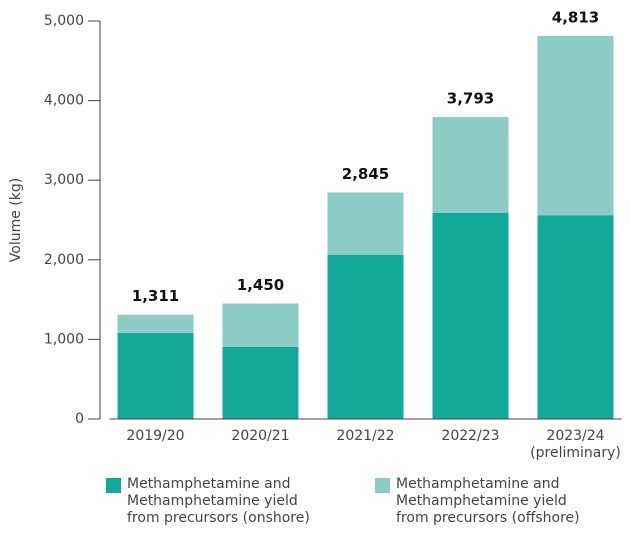 This screenshot has height=537, width=630. I want to click on y-tick-label: 5,000, so click(64, 21).